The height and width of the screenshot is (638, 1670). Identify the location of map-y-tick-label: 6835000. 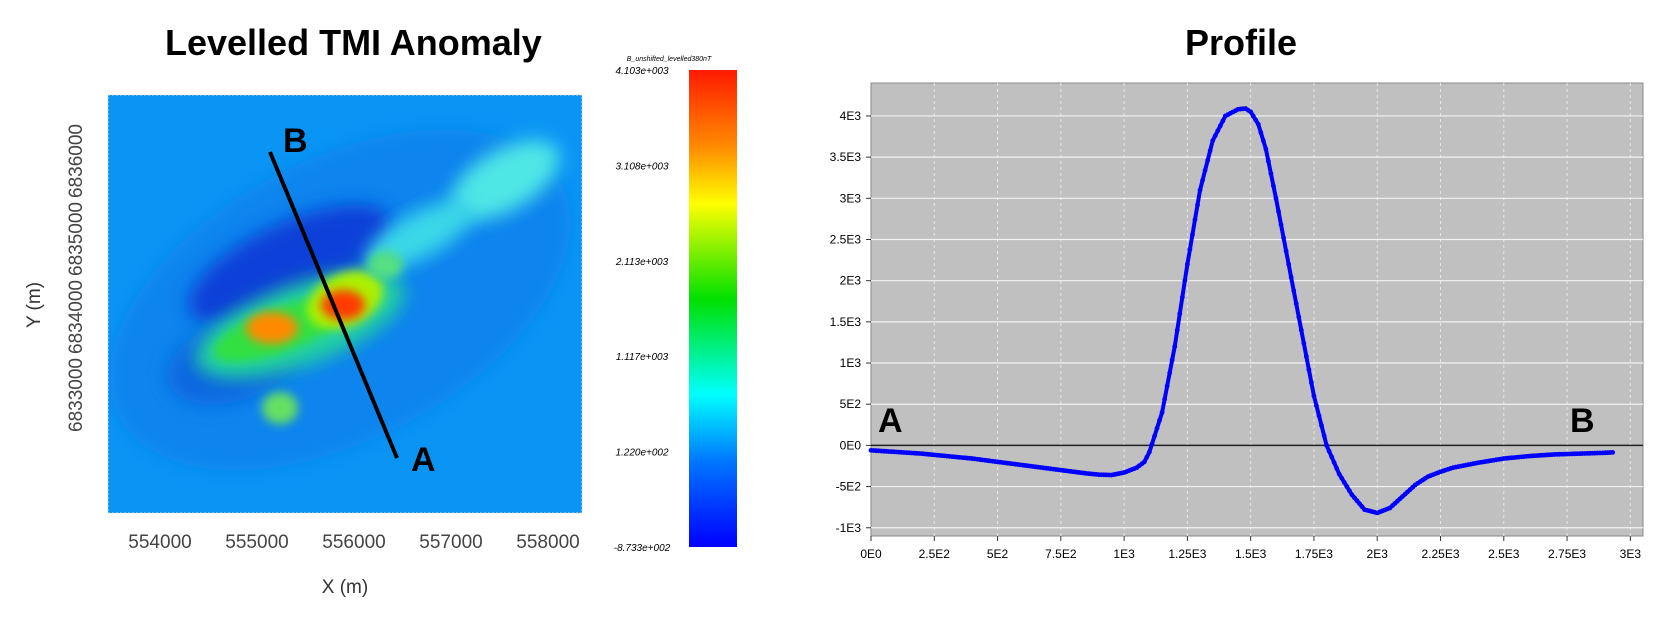
(76, 239).